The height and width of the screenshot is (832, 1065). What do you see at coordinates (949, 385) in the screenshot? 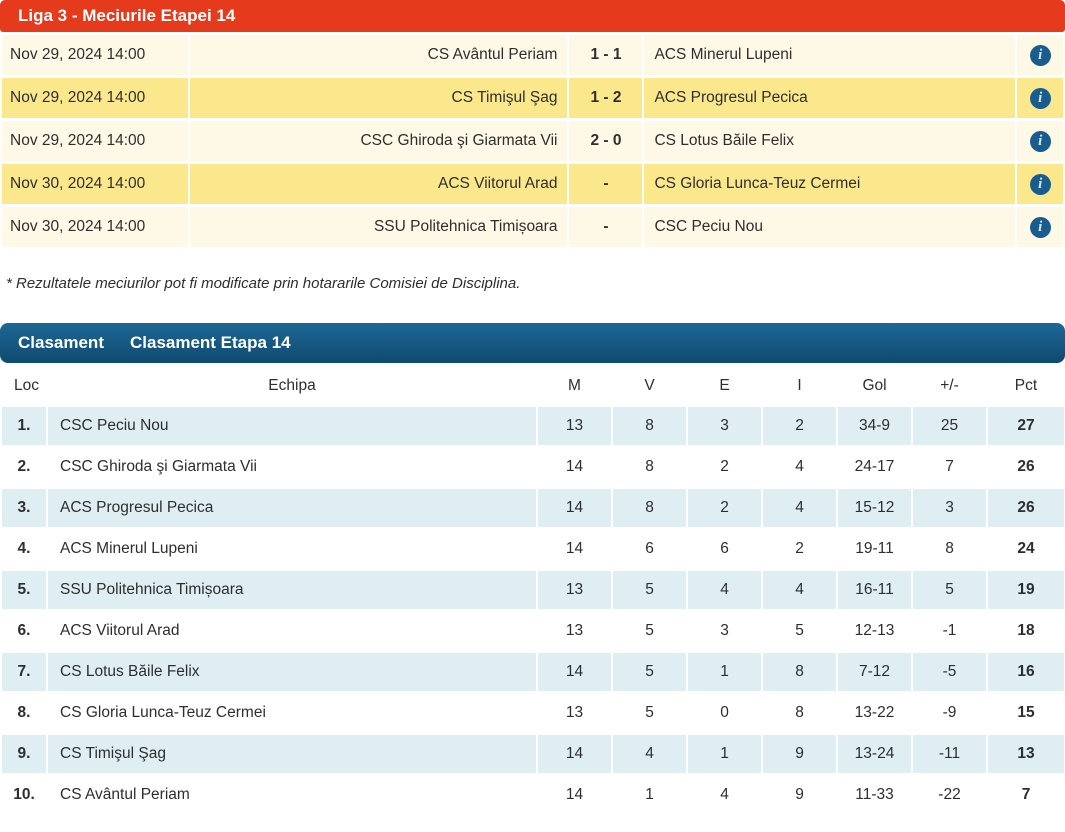
I see `col-header-diff: +/-` at bounding box center [949, 385].